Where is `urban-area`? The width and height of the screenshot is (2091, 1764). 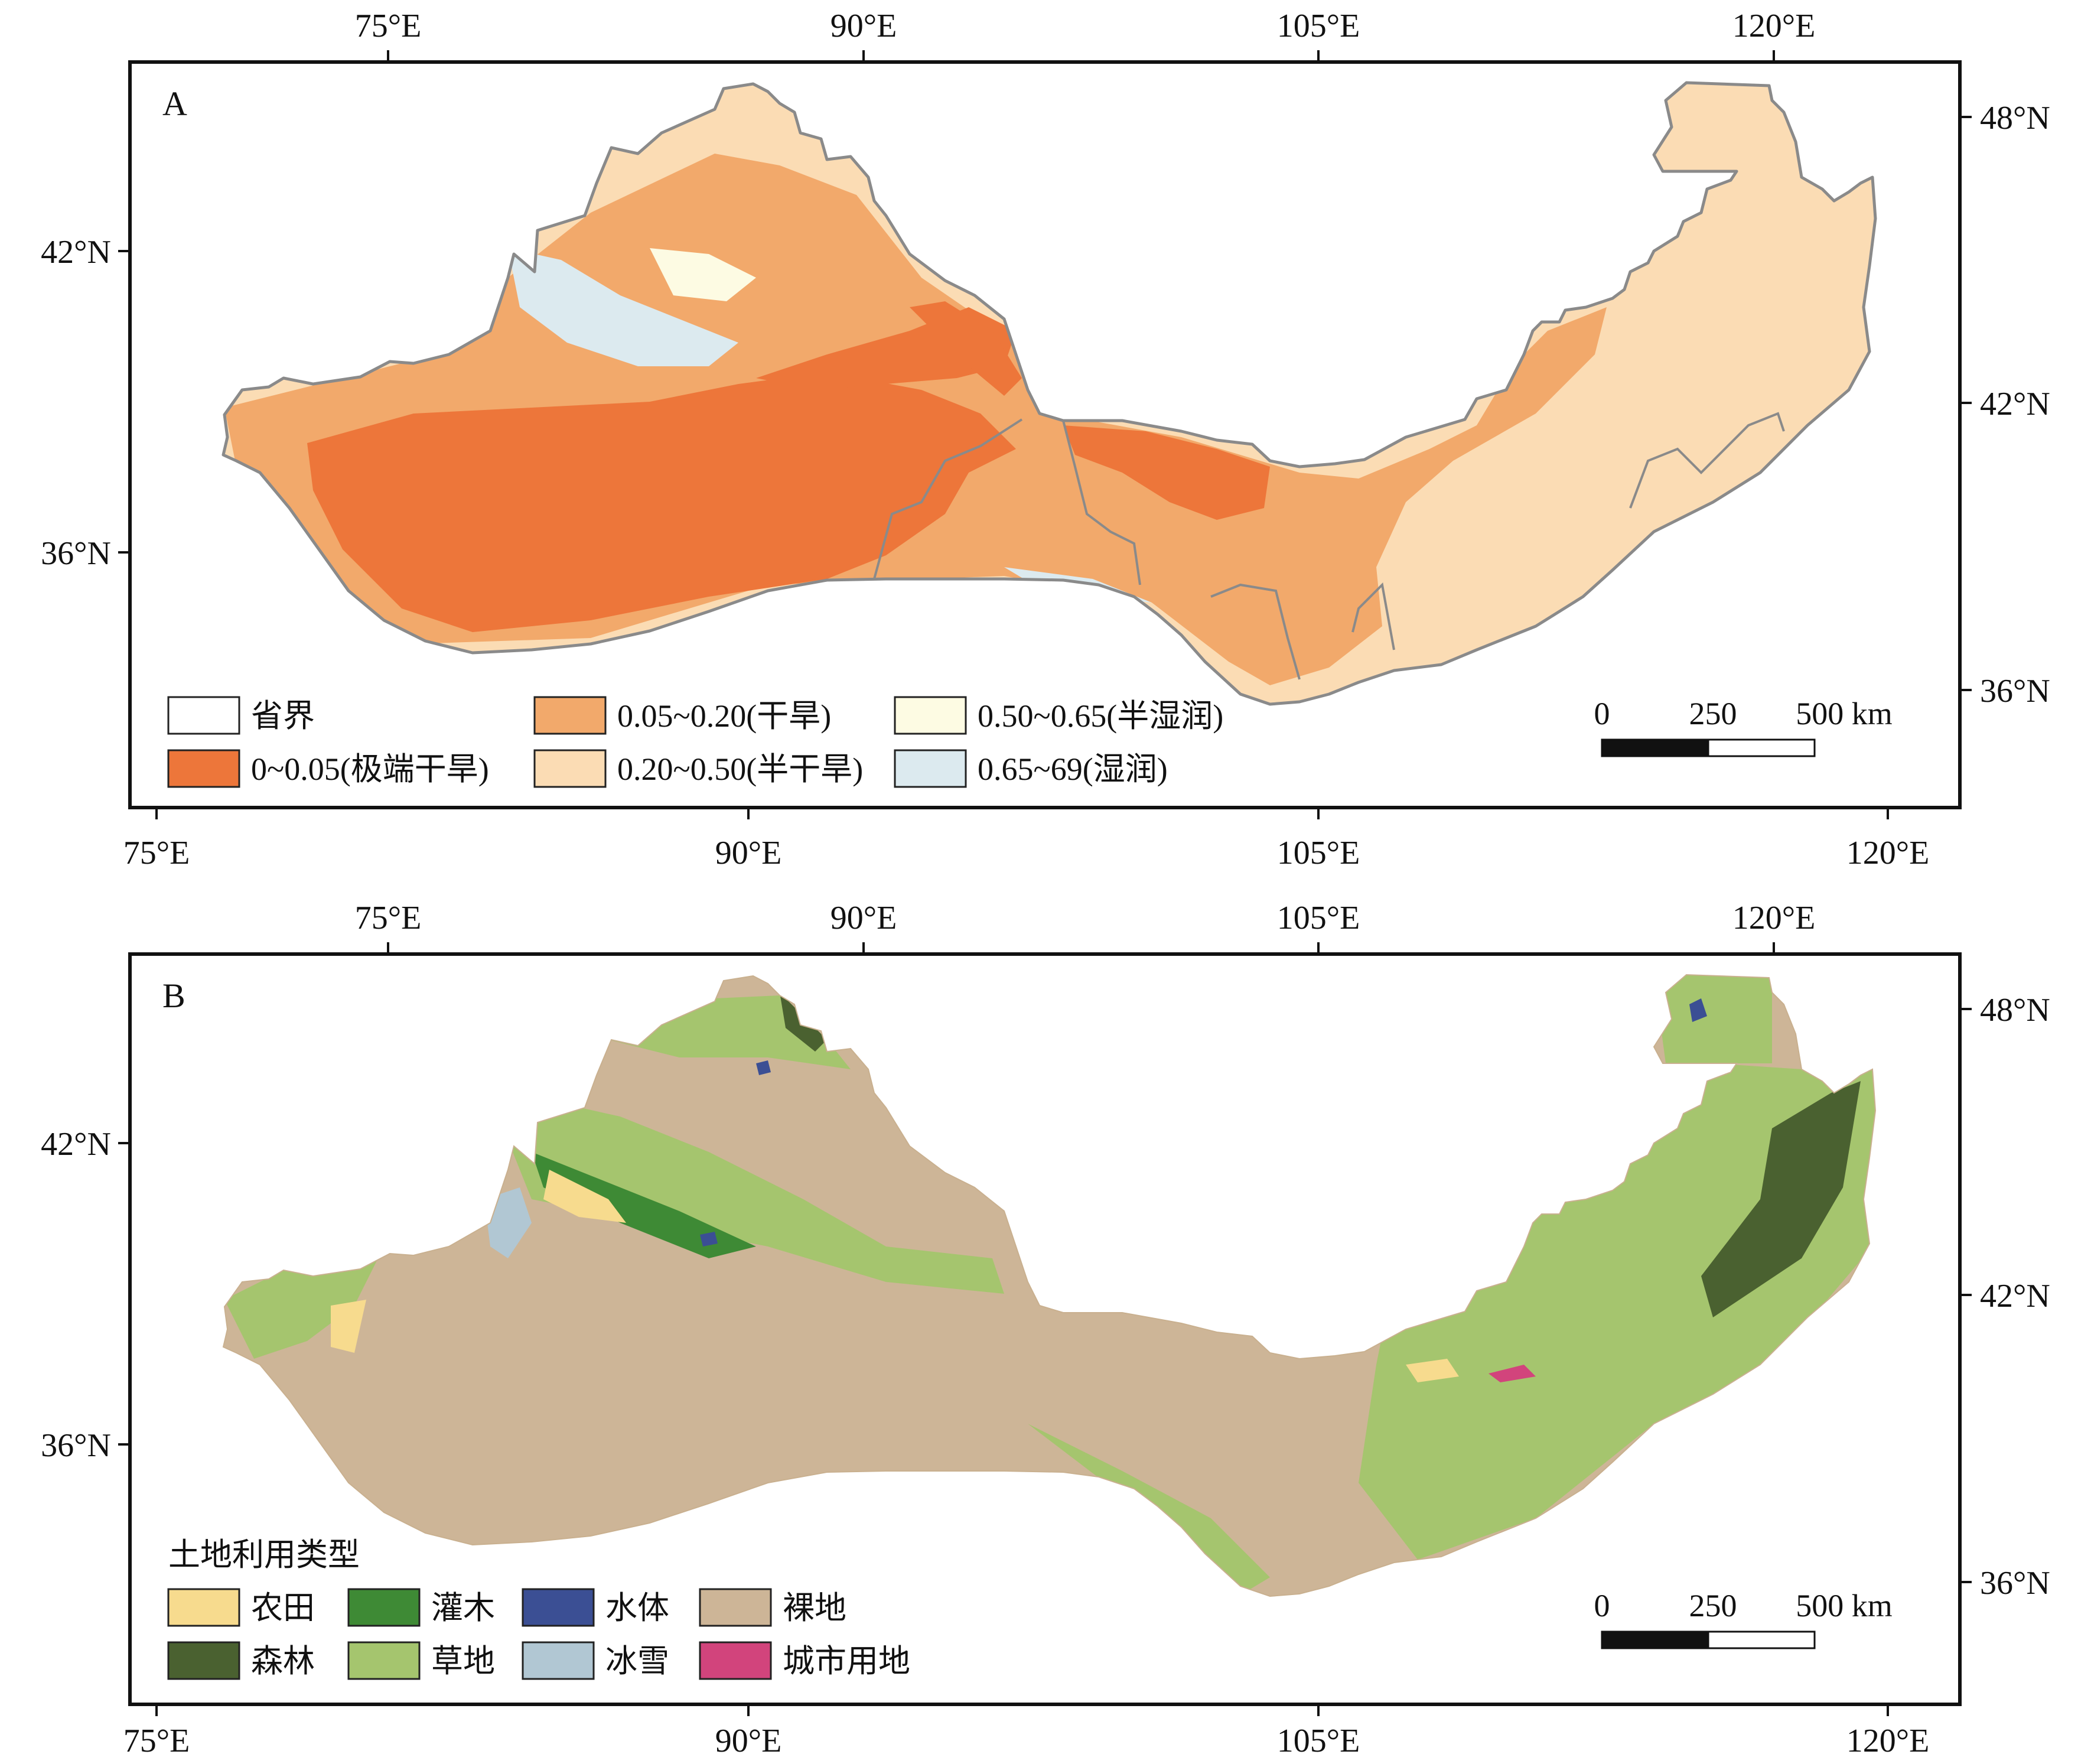
urban-area is located at coordinates (1512, 1373).